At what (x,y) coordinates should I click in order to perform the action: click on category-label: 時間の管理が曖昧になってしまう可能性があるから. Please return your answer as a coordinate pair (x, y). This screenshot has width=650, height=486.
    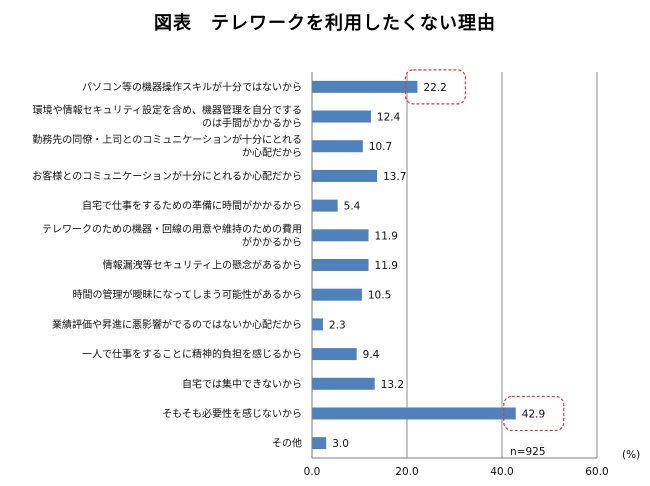
    Looking at the image, I should click on (188, 294).